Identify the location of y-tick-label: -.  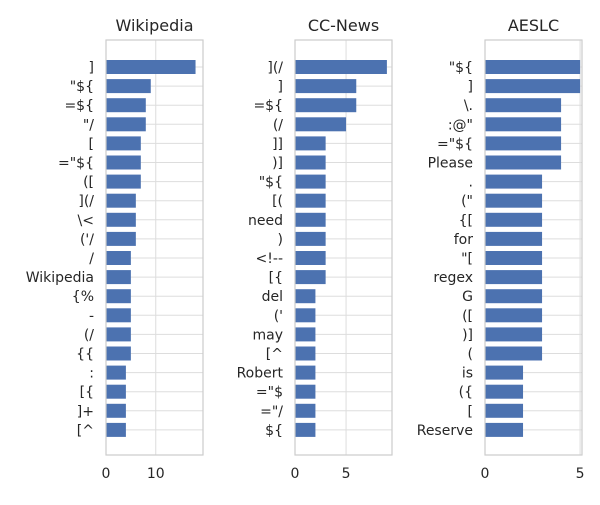
(91, 316).